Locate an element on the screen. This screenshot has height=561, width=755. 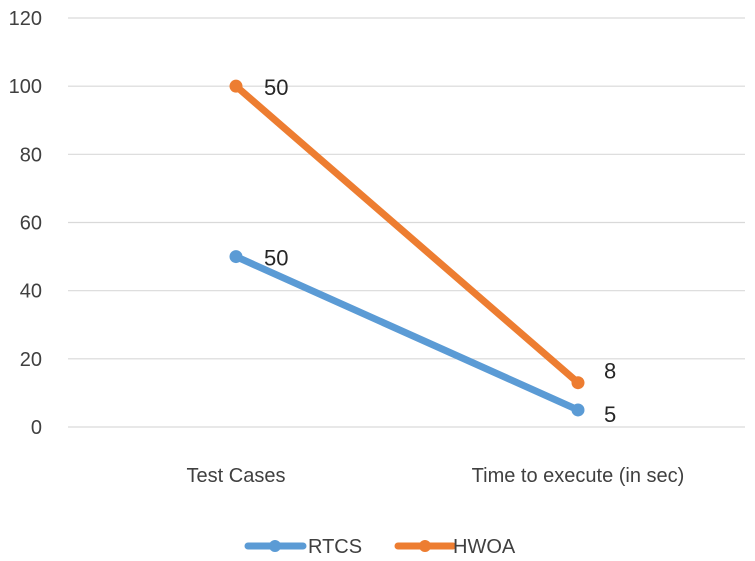
legend-label-rtcs: RTCS is located at coordinates (335, 546).